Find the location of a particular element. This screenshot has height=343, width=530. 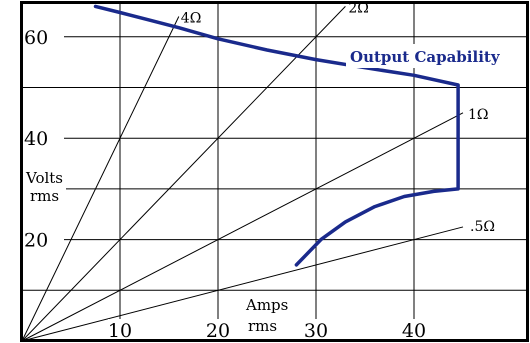

y-tick-label-20: 20 is located at coordinates (36, 241).